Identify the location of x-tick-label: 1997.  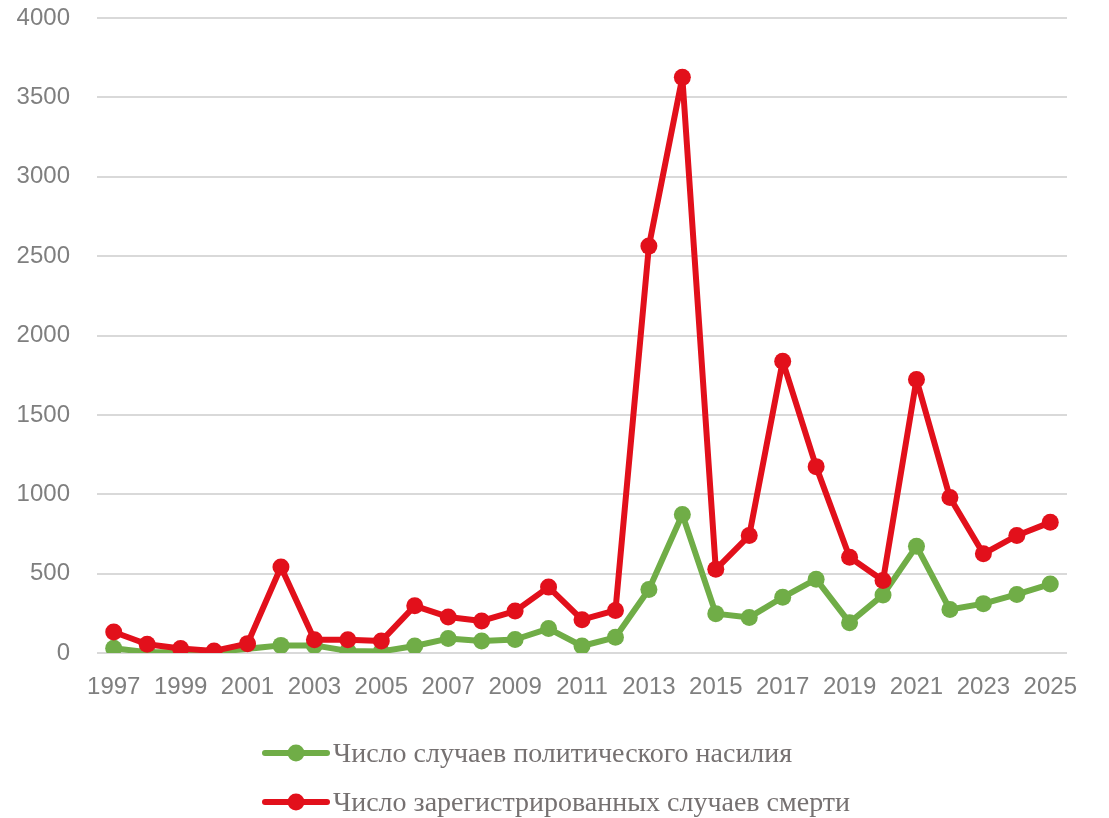
(114, 686).